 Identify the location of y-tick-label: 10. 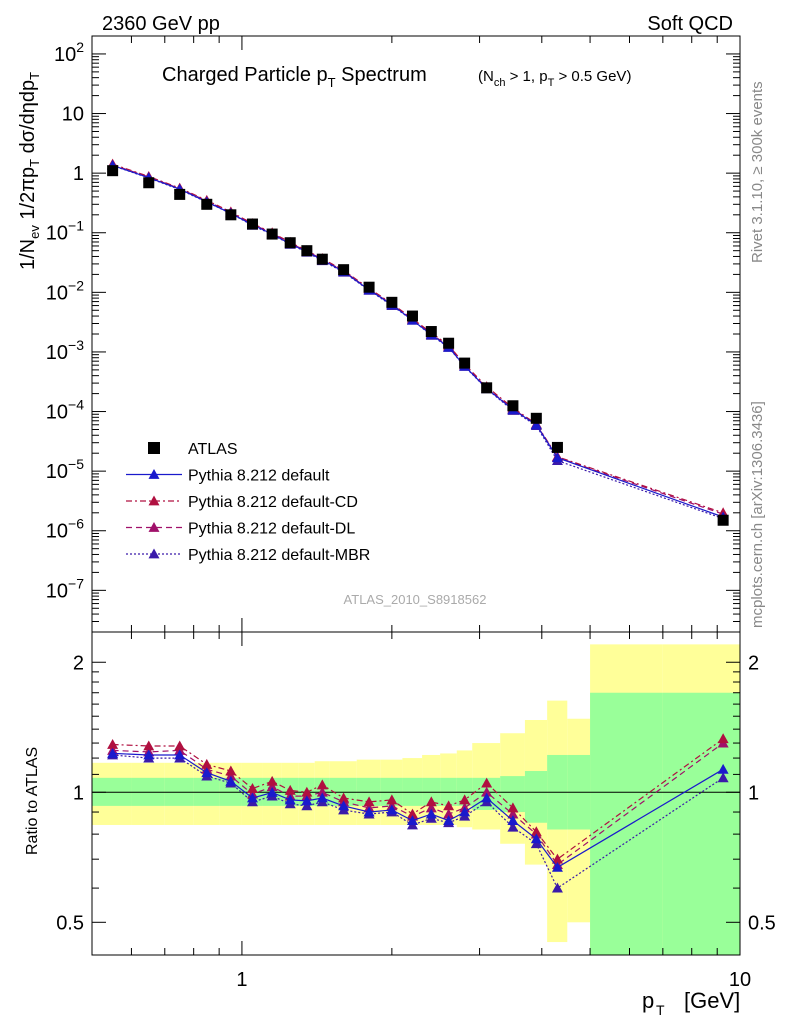
(73, 115).